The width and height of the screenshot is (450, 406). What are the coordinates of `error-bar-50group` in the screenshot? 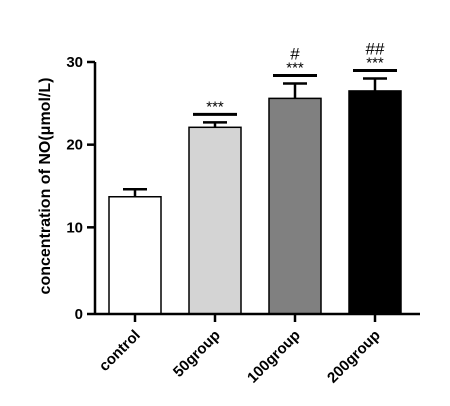 It's located at (215, 124).